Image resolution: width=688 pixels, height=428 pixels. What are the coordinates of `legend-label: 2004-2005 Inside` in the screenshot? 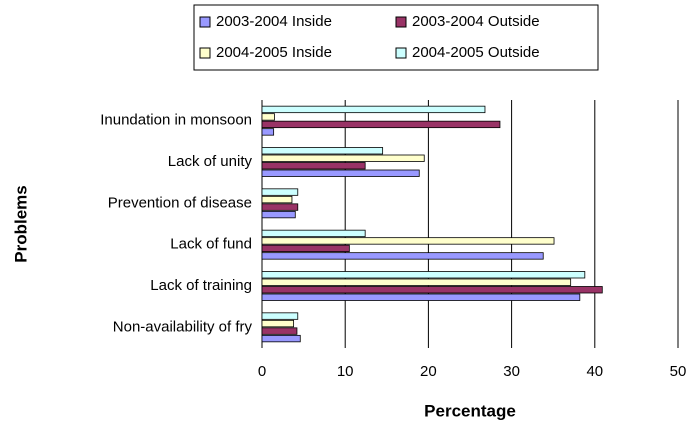 It's located at (274, 52).